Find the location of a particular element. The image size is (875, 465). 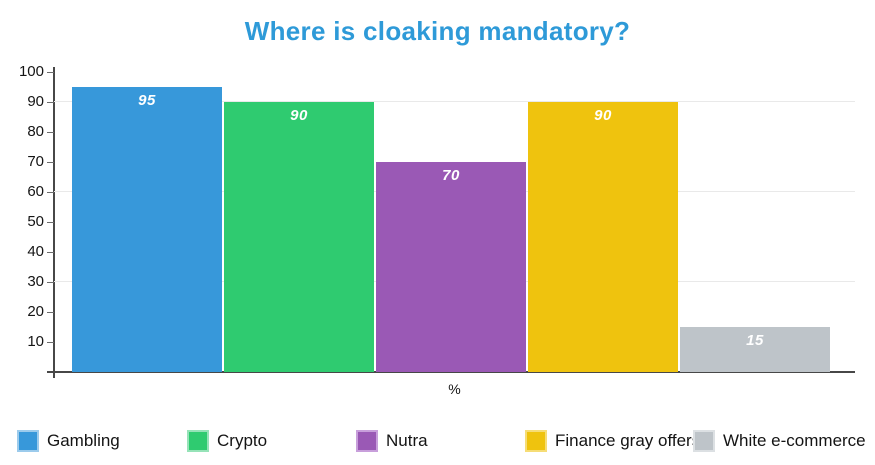

legend-item-nutra: Nutra is located at coordinates (392, 441).